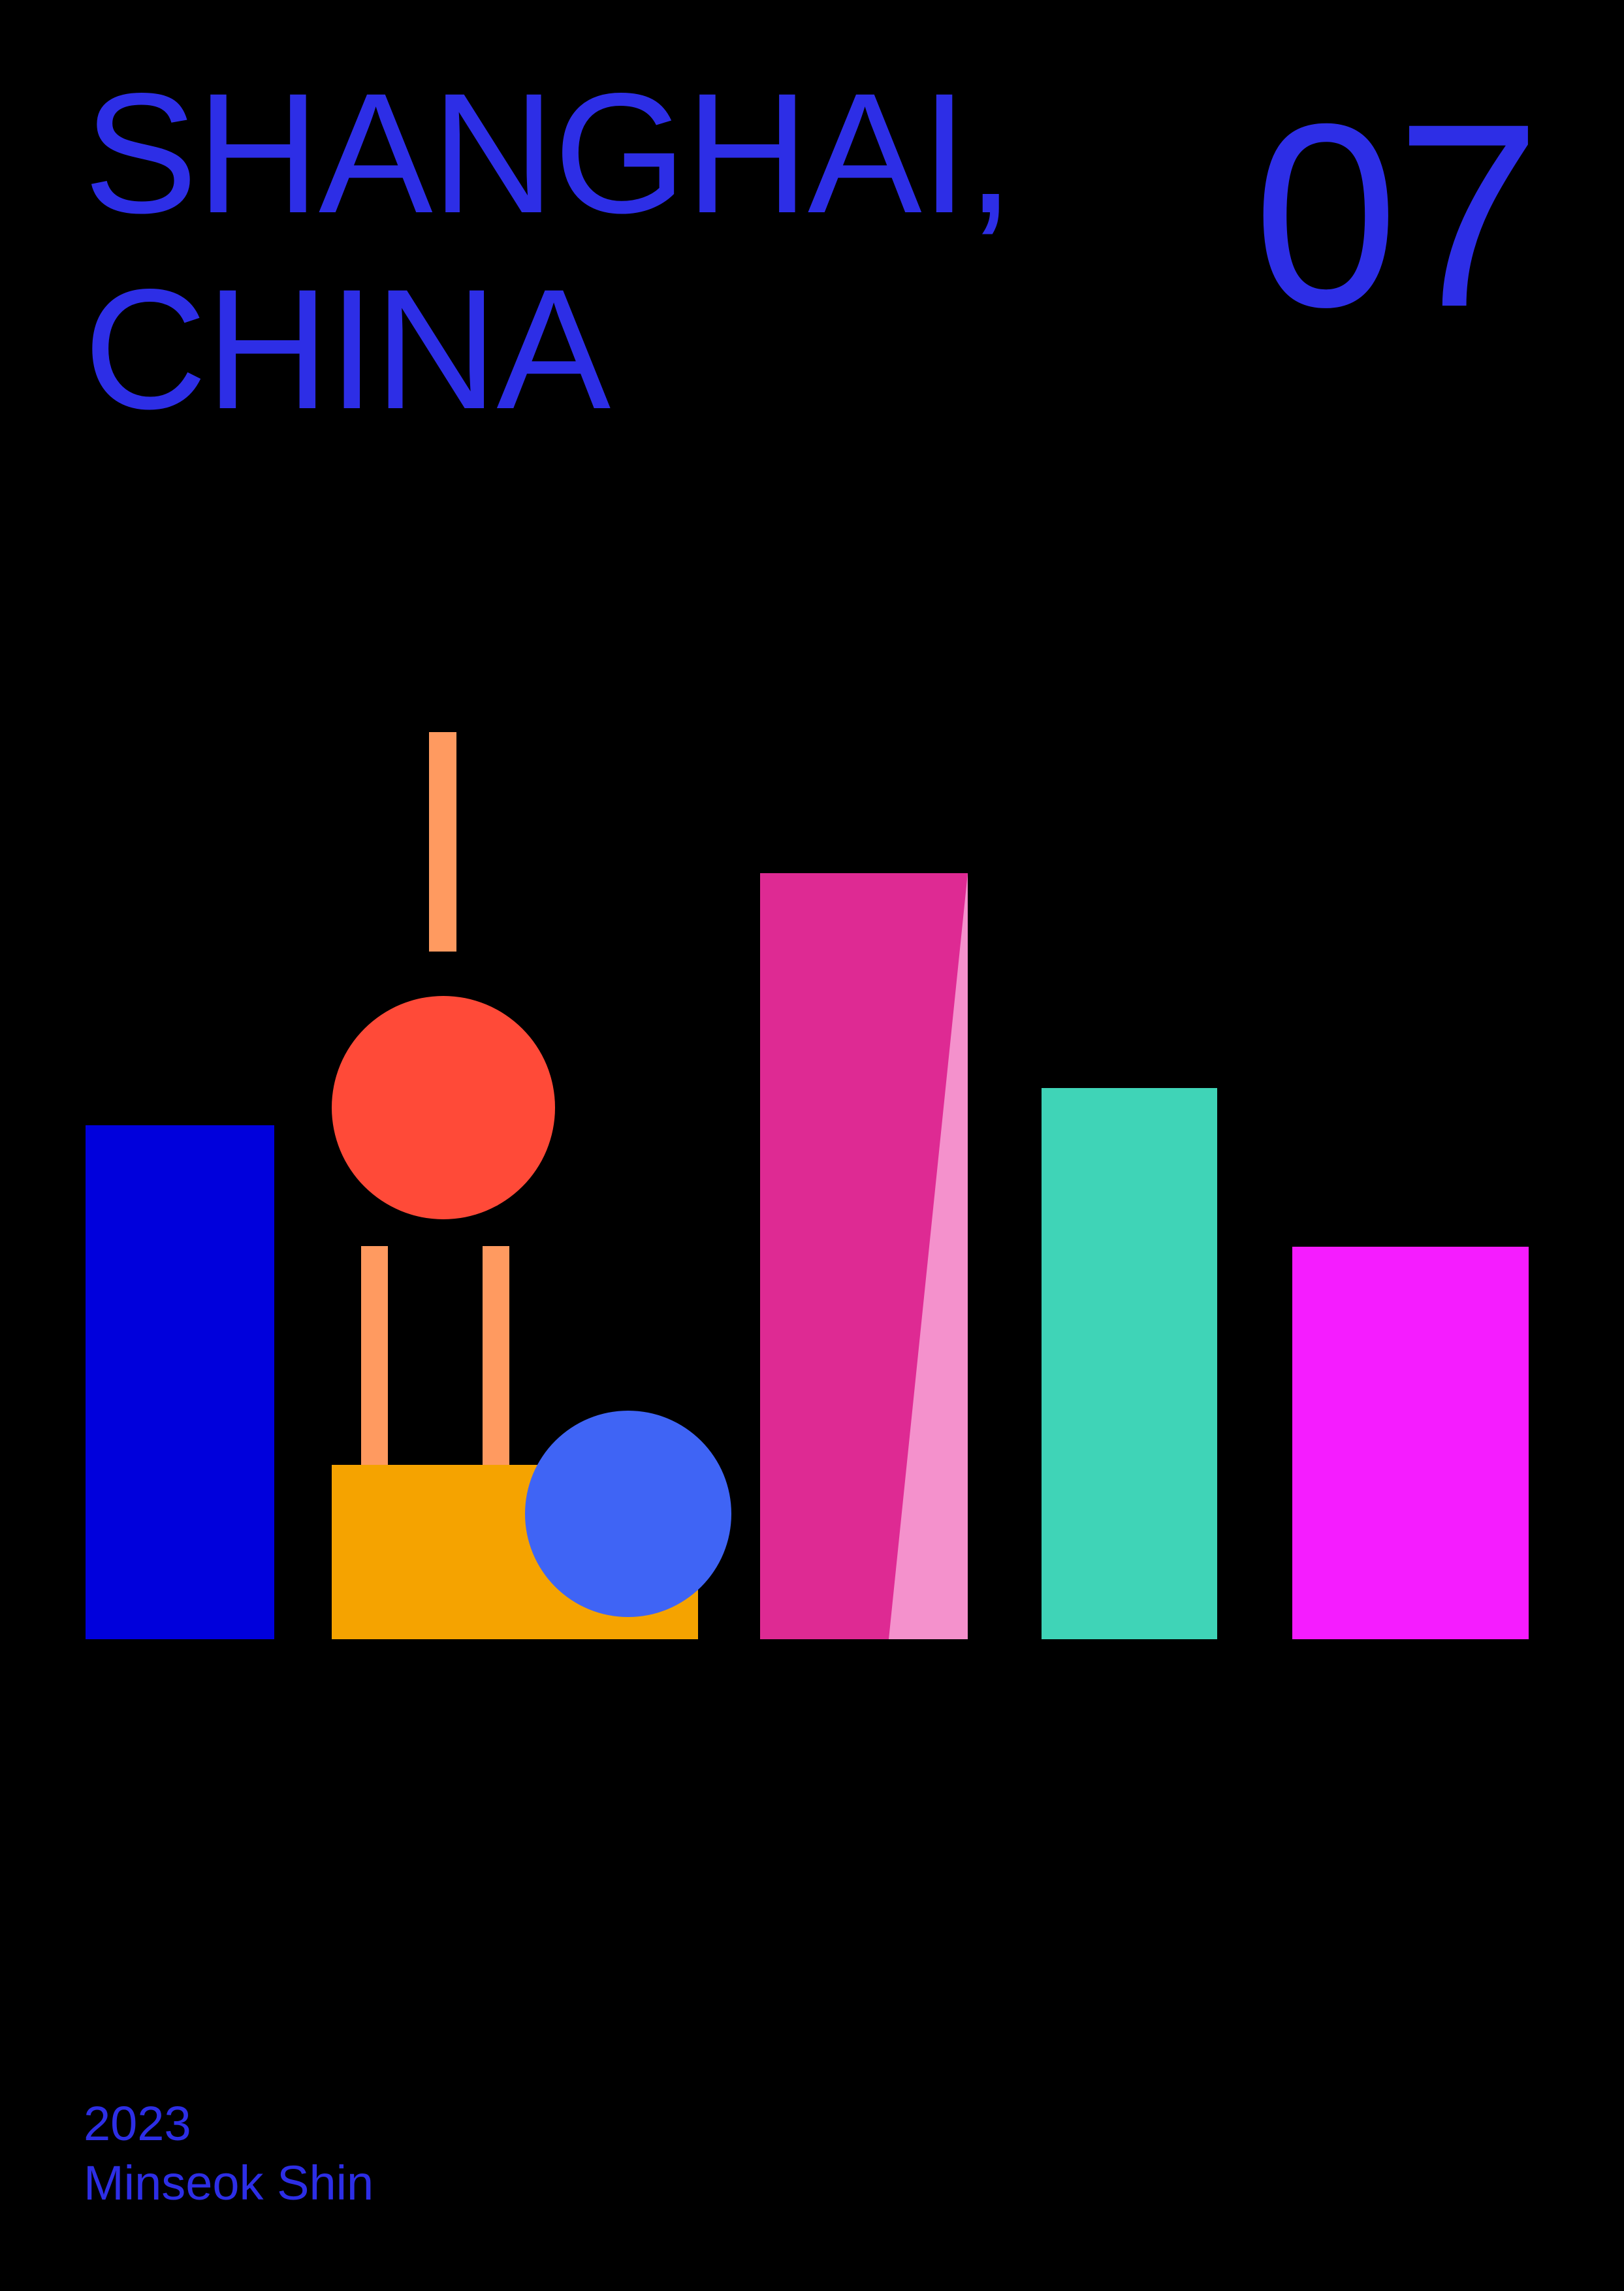 The width and height of the screenshot is (1624, 2291). I want to click on pearl-upper-sphere, so click(443, 1107).